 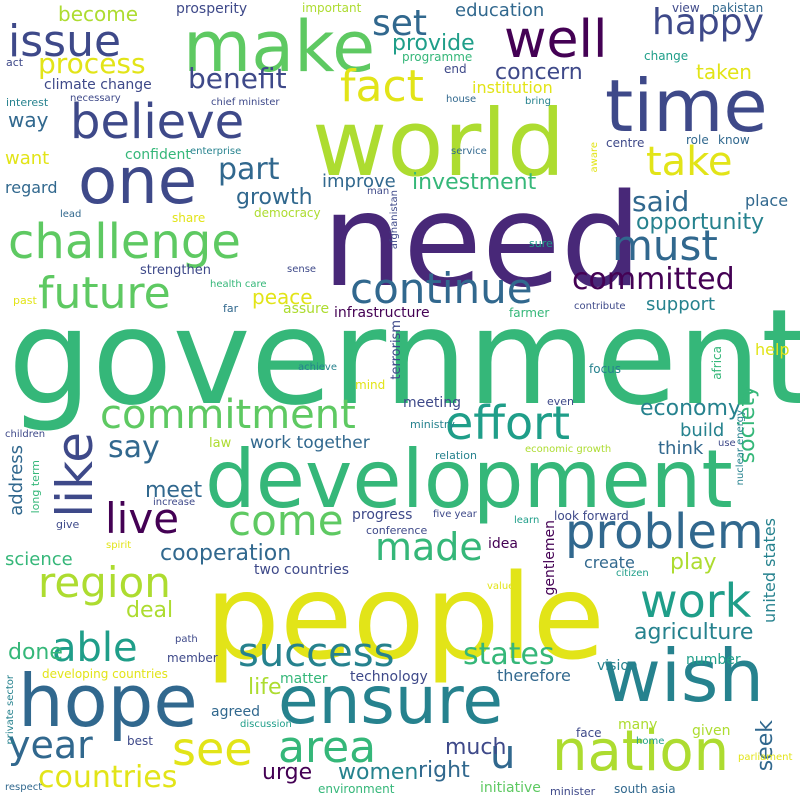 I want to click on word-far: far, so click(x=231, y=308).